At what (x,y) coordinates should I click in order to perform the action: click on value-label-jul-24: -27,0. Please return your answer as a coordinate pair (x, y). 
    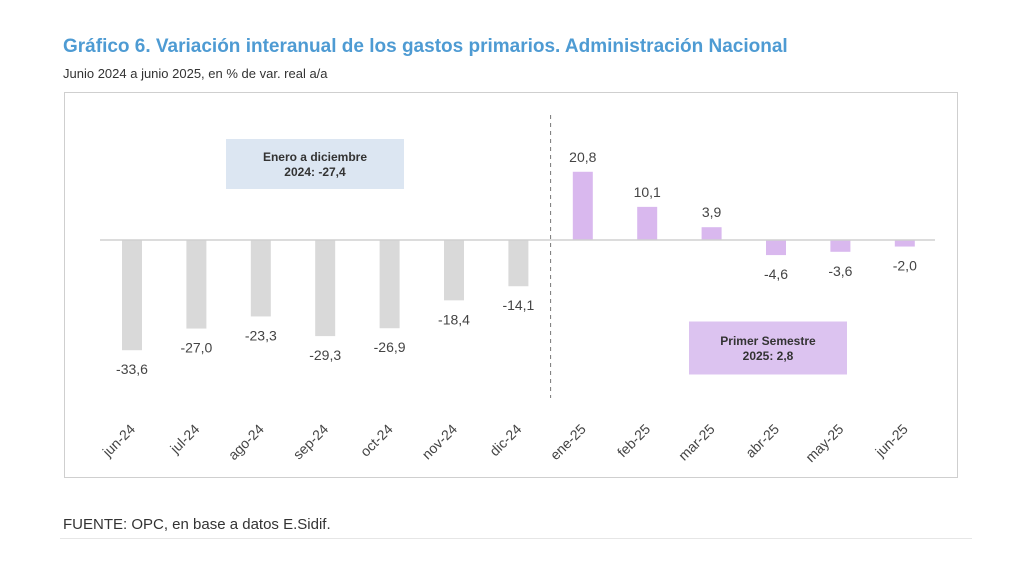
    Looking at the image, I should click on (196, 348).